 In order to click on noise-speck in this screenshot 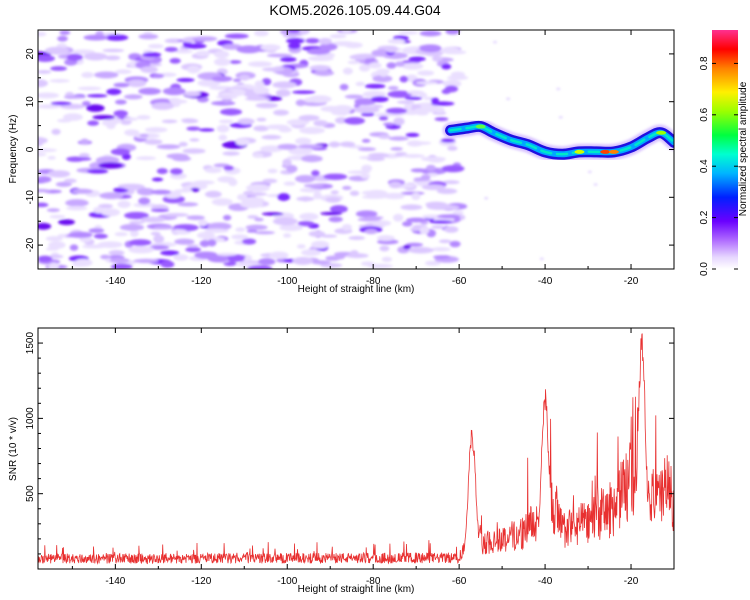, I will do `click(595, 184)`.